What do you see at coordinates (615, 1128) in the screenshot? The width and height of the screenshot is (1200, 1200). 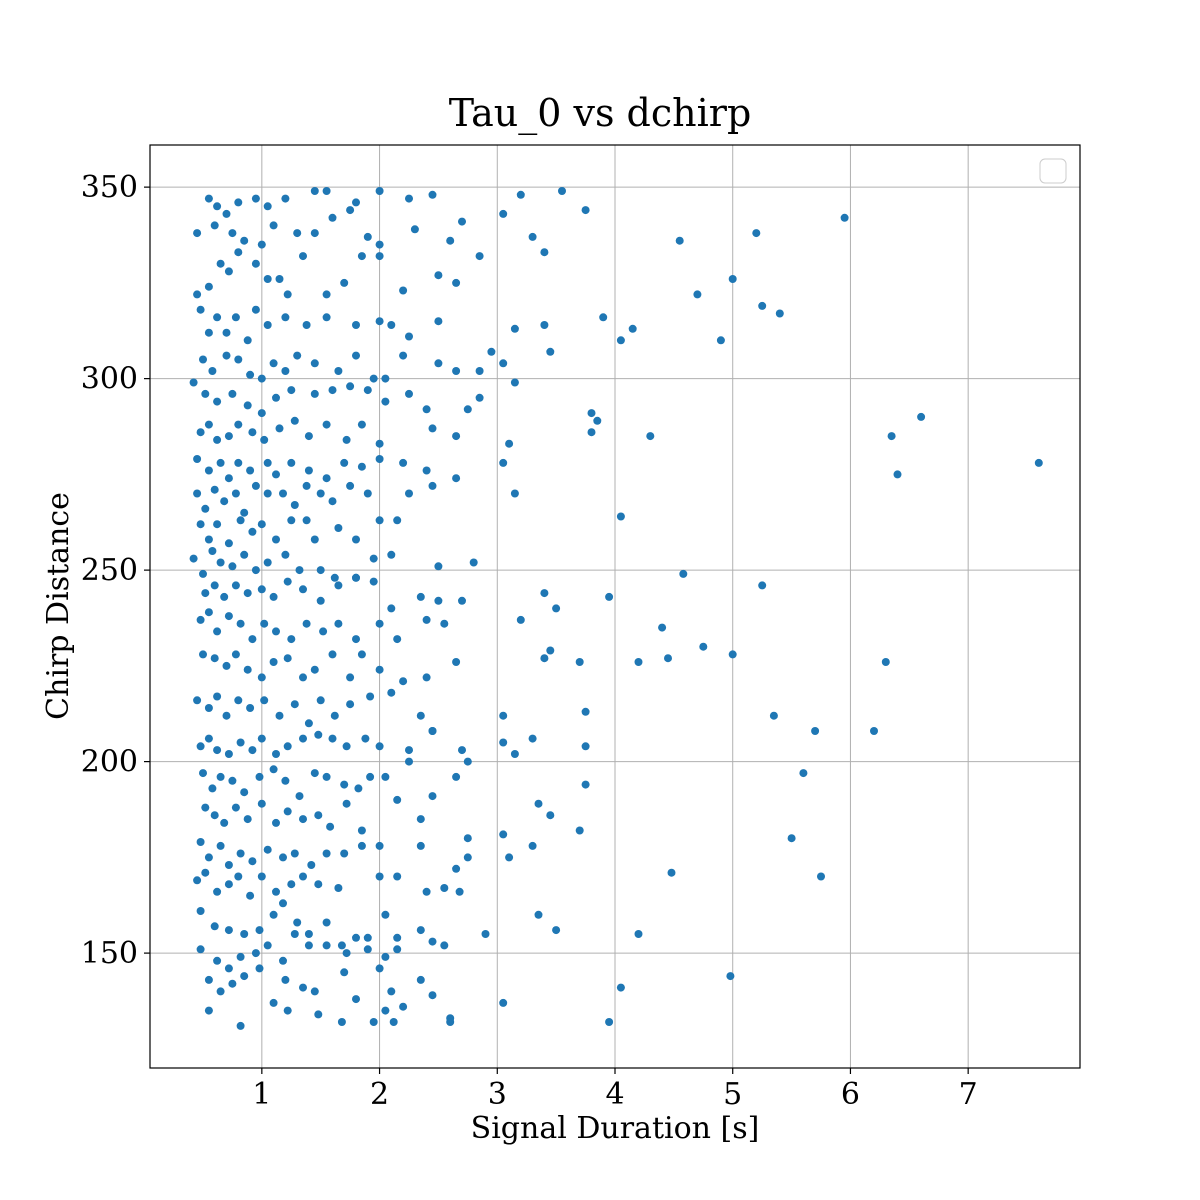 I see `x-axis-label: Signal Duration [s]` at bounding box center [615, 1128].